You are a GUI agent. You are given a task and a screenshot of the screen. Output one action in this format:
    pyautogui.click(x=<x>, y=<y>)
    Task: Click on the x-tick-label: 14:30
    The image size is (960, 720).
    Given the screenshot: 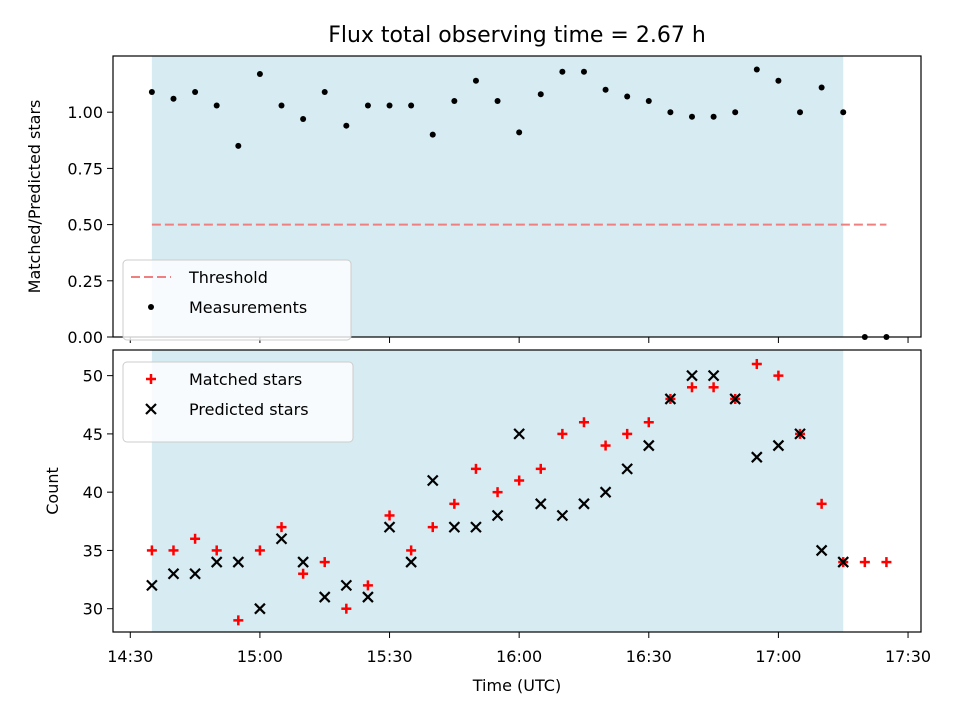 What is the action you would take?
    pyautogui.click(x=130, y=656)
    